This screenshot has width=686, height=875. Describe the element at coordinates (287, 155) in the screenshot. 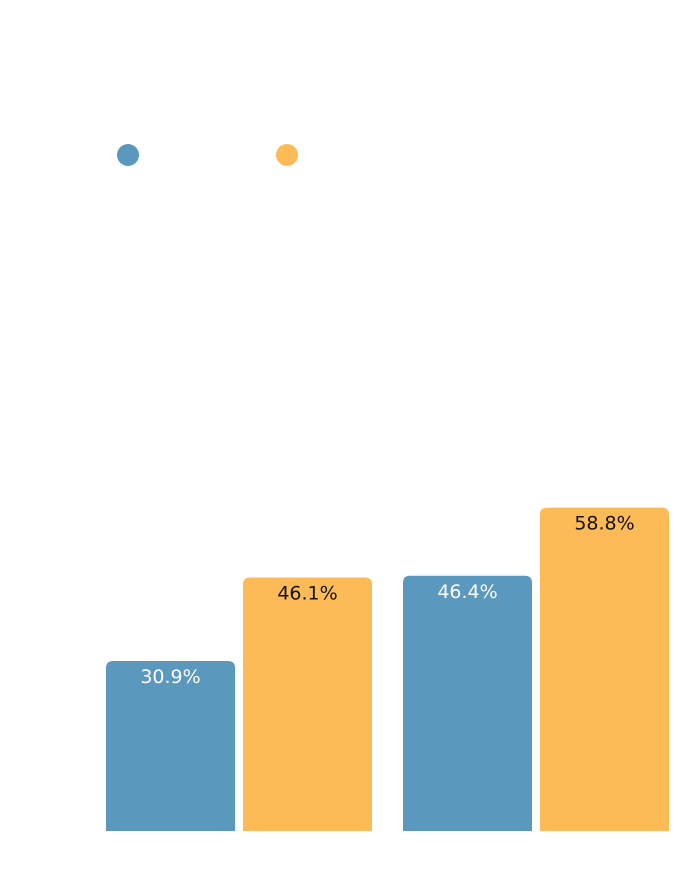

I see `legend-marker-series2` at that location.